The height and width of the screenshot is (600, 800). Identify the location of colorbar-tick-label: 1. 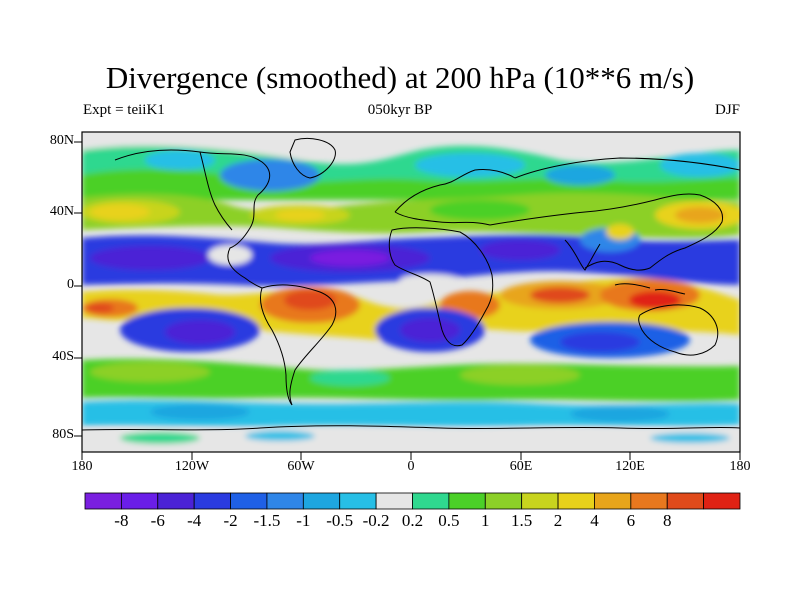
(485, 520).